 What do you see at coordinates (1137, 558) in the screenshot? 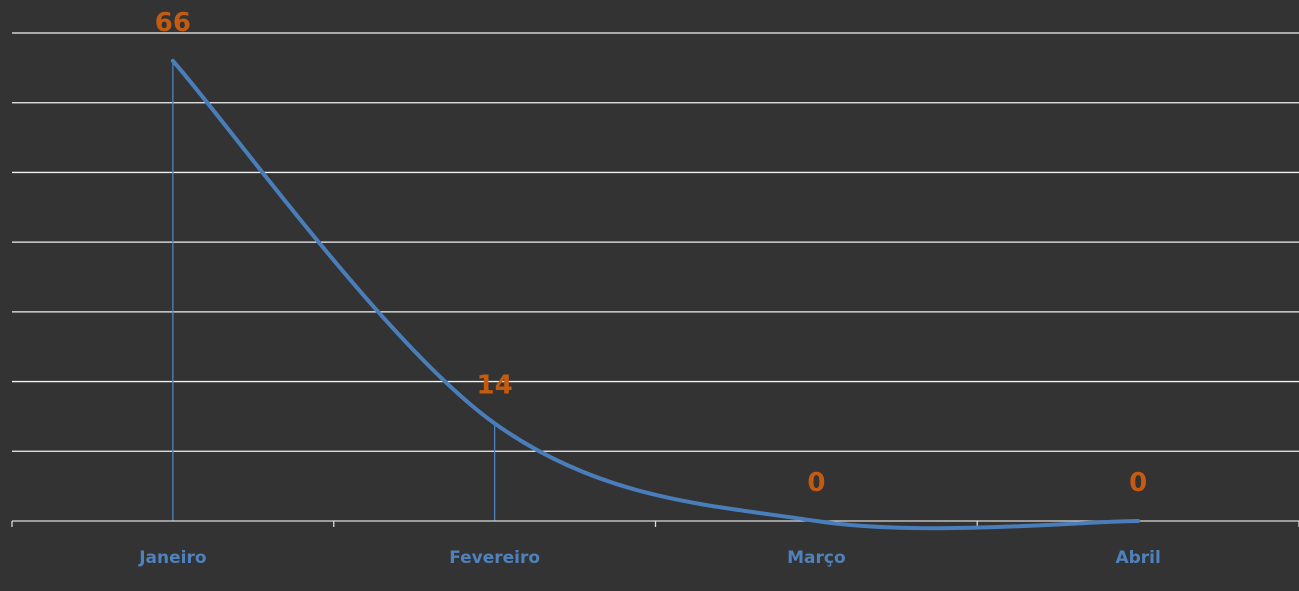
I see `category-label: Abril` at bounding box center [1137, 558].